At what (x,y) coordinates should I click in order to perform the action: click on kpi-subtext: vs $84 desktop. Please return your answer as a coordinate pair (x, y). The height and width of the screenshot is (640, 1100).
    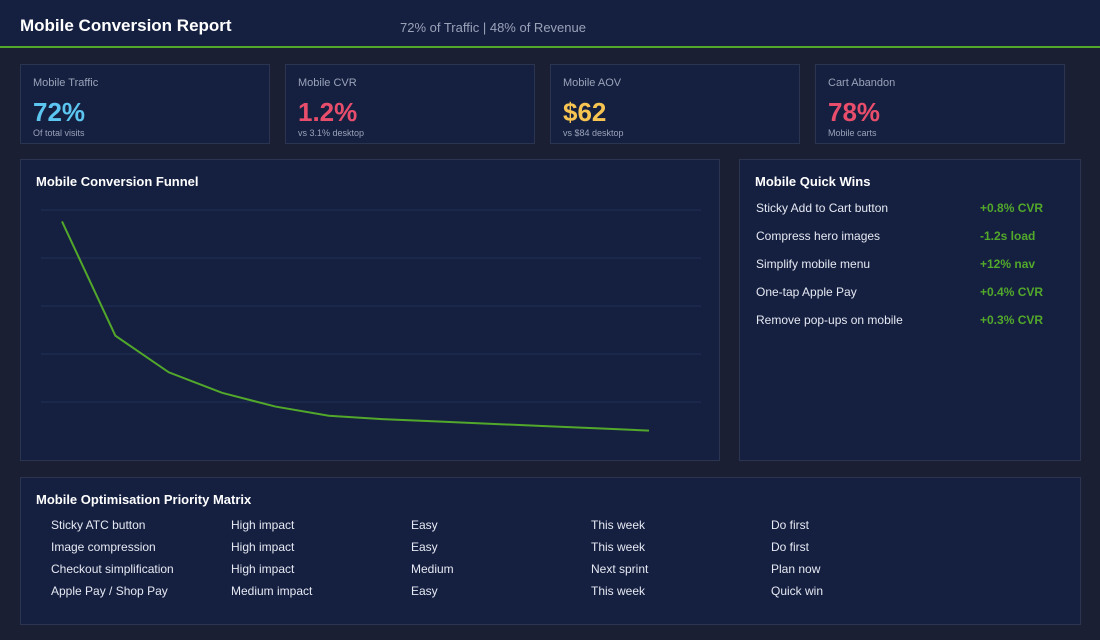
    Looking at the image, I should click on (593, 133).